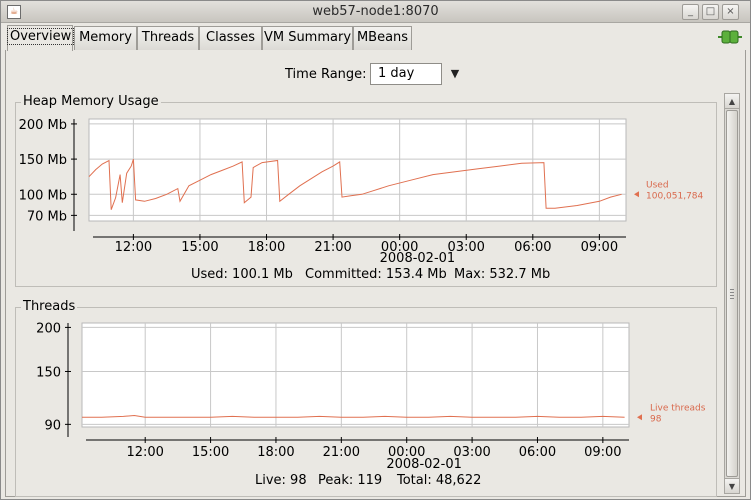 Image resolution: width=751 pixels, height=500 pixels. Describe the element at coordinates (48, 372) in the screenshot. I see `threads-y-tick-label: 150` at that location.